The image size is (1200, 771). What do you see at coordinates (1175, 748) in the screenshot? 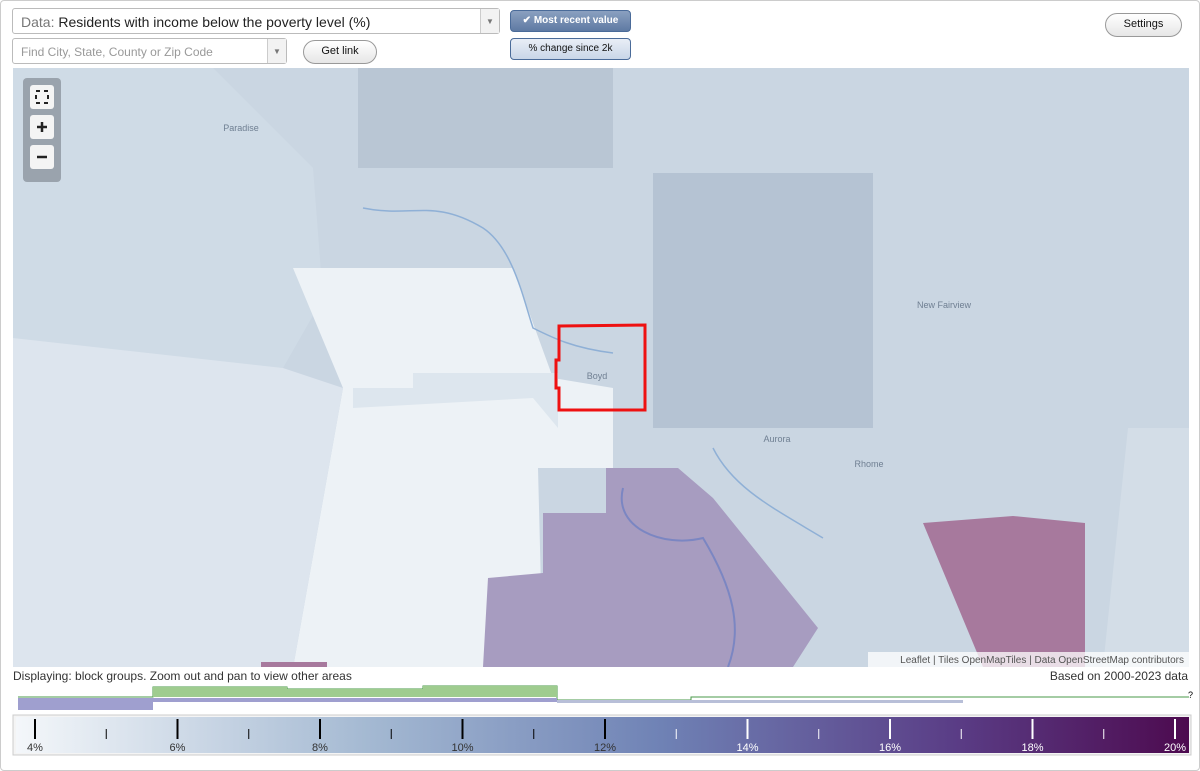
I see `legend-label: 20%` at bounding box center [1175, 748].